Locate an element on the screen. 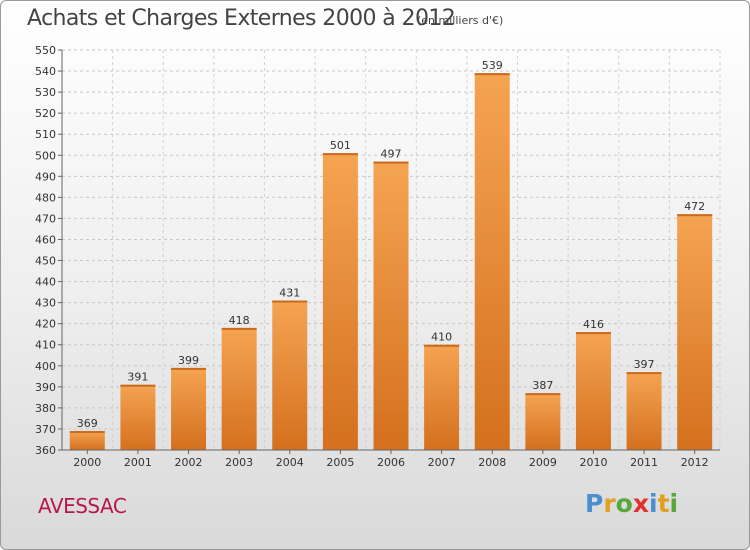 The image size is (750, 550). data-label-2006: 497 is located at coordinates (391, 154).